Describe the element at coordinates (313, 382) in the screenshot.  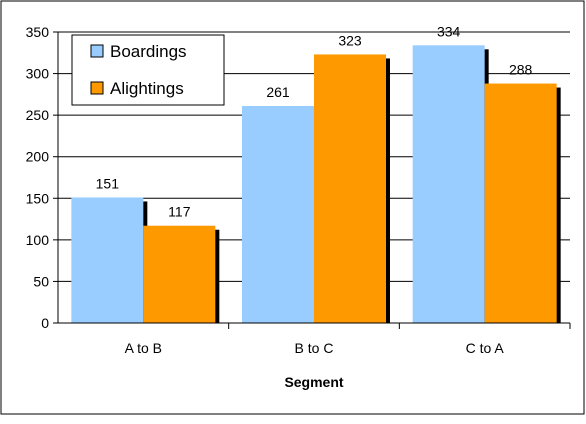
I see `x-axis-title: Segment` at that location.